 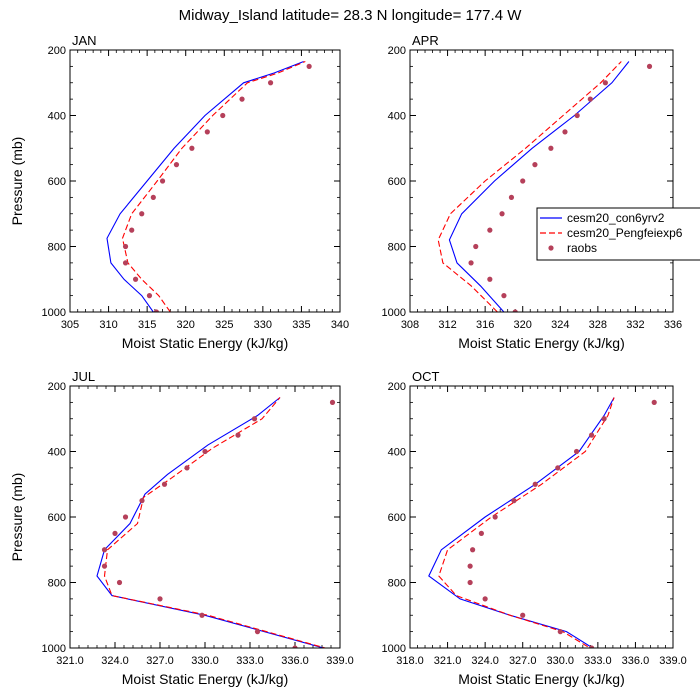 What do you see at coordinates (147, 325) in the screenshot?
I see `x-tick-label: 315` at bounding box center [147, 325].